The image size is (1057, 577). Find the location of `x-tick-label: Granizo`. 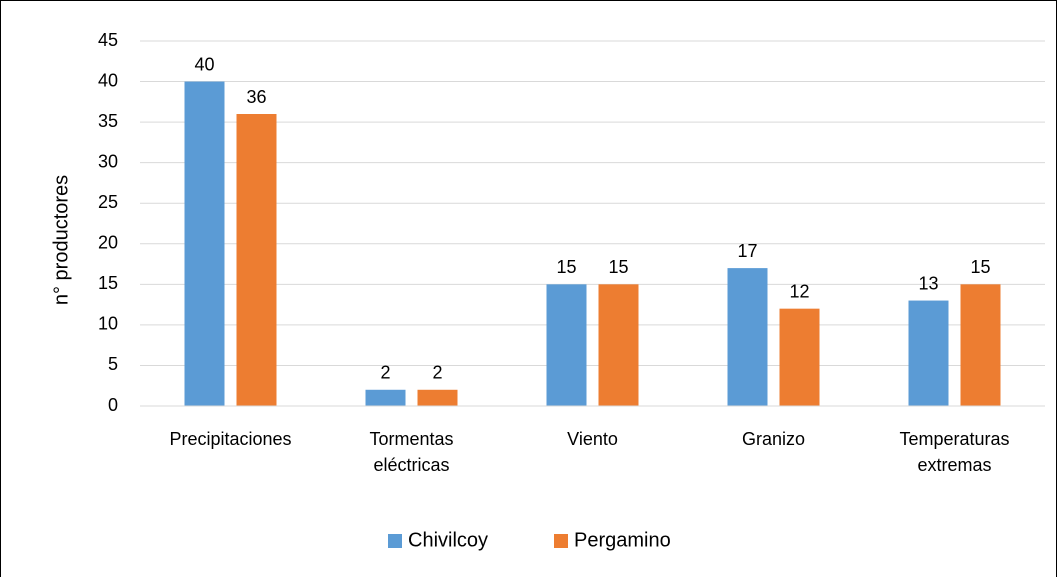

x-tick-label: Granizo is located at coordinates (773, 439).